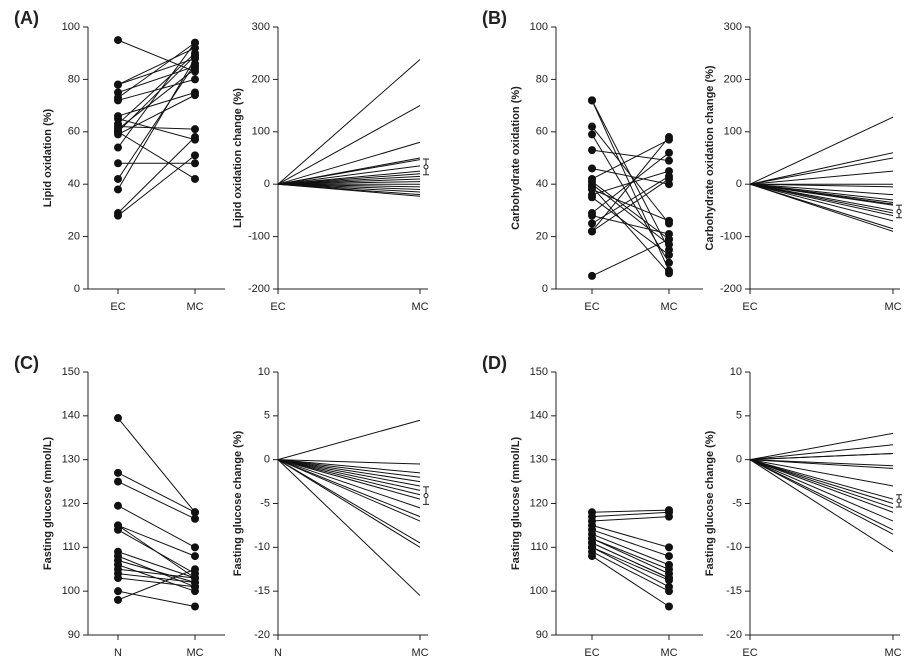  What do you see at coordinates (261, 79) in the screenshot?
I see `y-tick-label: 200` at bounding box center [261, 79].